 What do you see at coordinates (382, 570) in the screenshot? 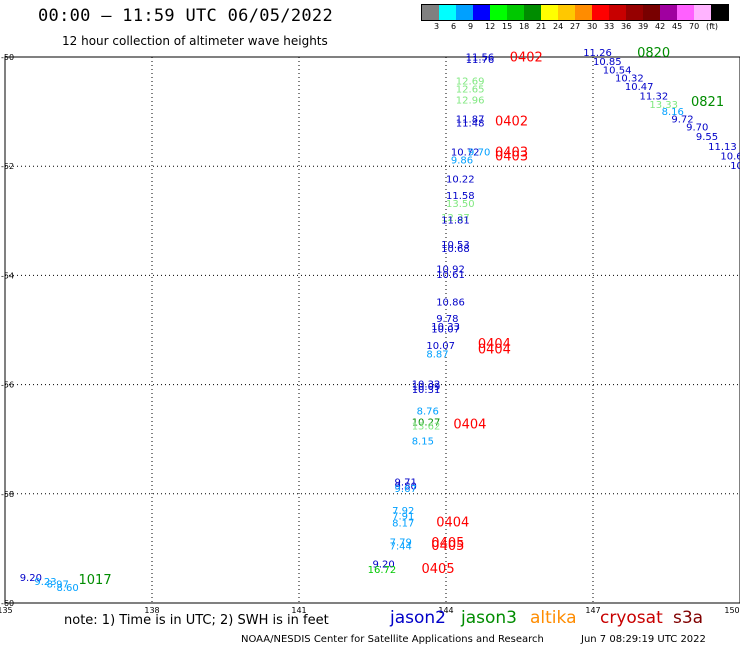
I see `wave-height-label: 16.72` at bounding box center [382, 570].